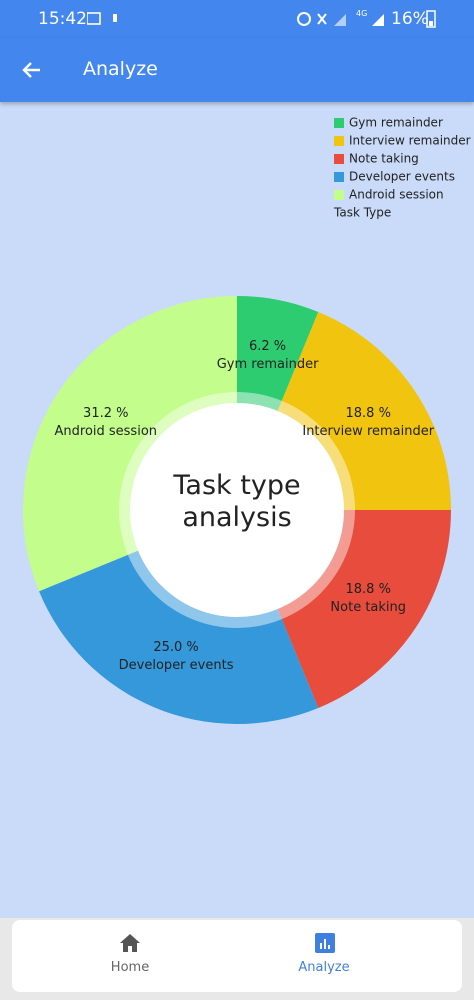 Image resolution: width=474 pixels, height=1000 pixels. What do you see at coordinates (105, 413) in the screenshot?
I see `slice-percent: 31.2 %` at bounding box center [105, 413].